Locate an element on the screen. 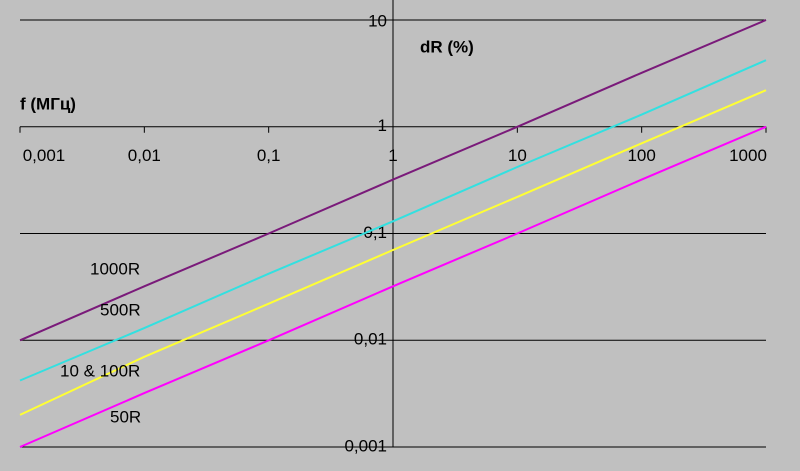 The height and width of the screenshot is (471, 800). x-tick-label: 0,001 is located at coordinates (44, 155).